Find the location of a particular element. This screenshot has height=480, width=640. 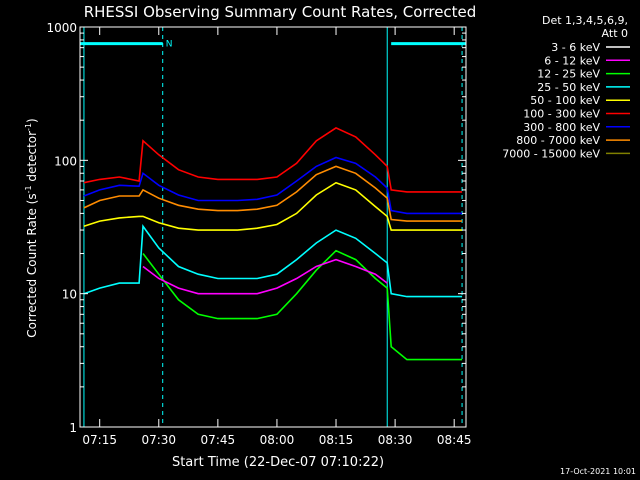

legend-label-7: 800 - 7000 keV is located at coordinates (558, 140).